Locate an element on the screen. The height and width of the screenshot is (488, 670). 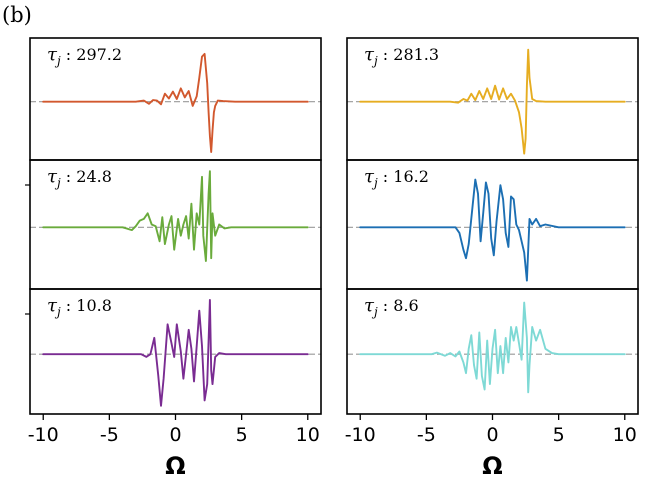
tau-value: 10.8 is located at coordinates (94, 305).